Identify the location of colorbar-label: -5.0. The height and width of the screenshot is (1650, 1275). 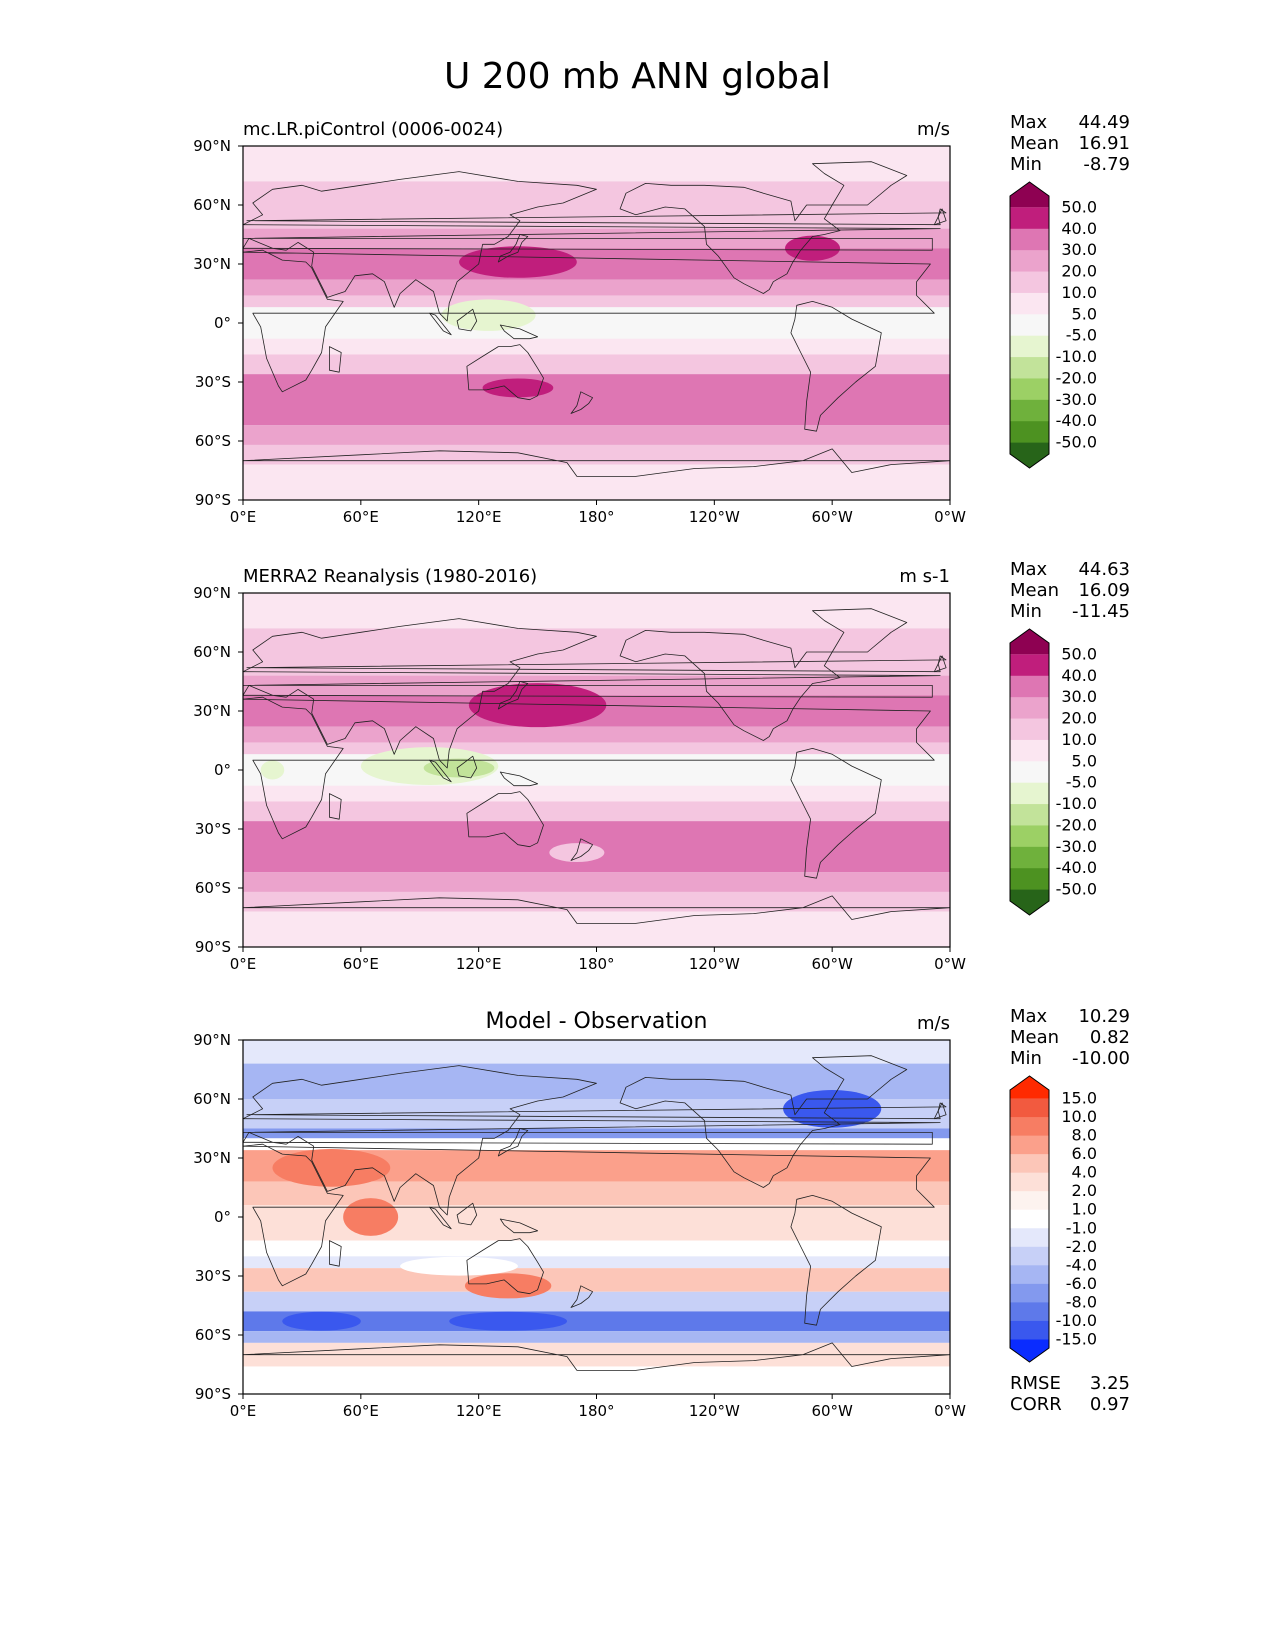
(1081, 782).